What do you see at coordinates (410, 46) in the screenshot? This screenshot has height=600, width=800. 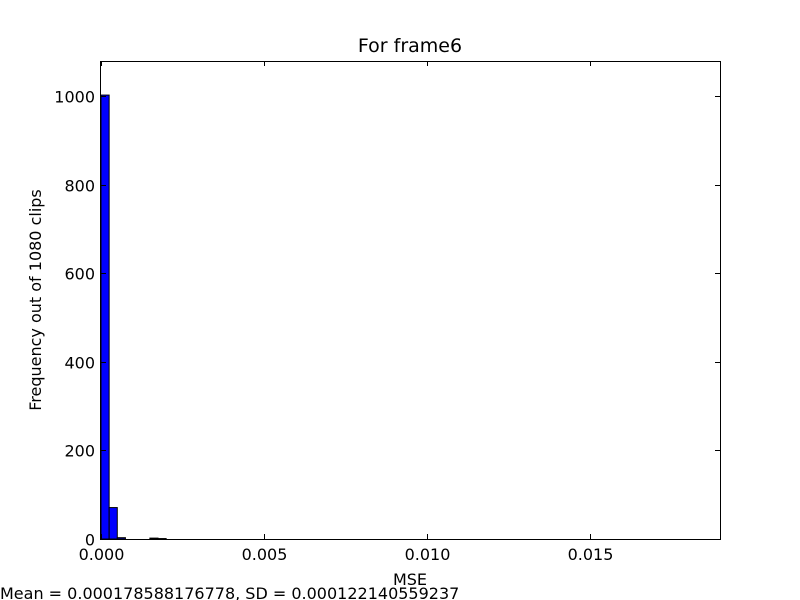 I see `chart-title: For frame6` at bounding box center [410, 46].